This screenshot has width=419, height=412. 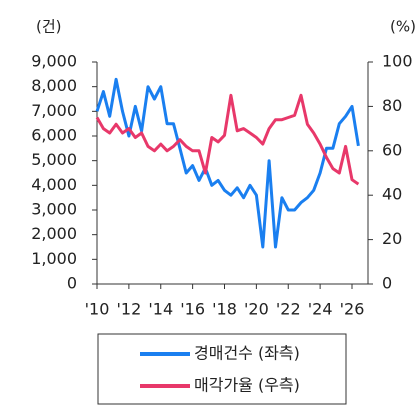 What do you see at coordinates (352, 309) in the screenshot?
I see `x-tick-label: '26` at bounding box center [352, 309].